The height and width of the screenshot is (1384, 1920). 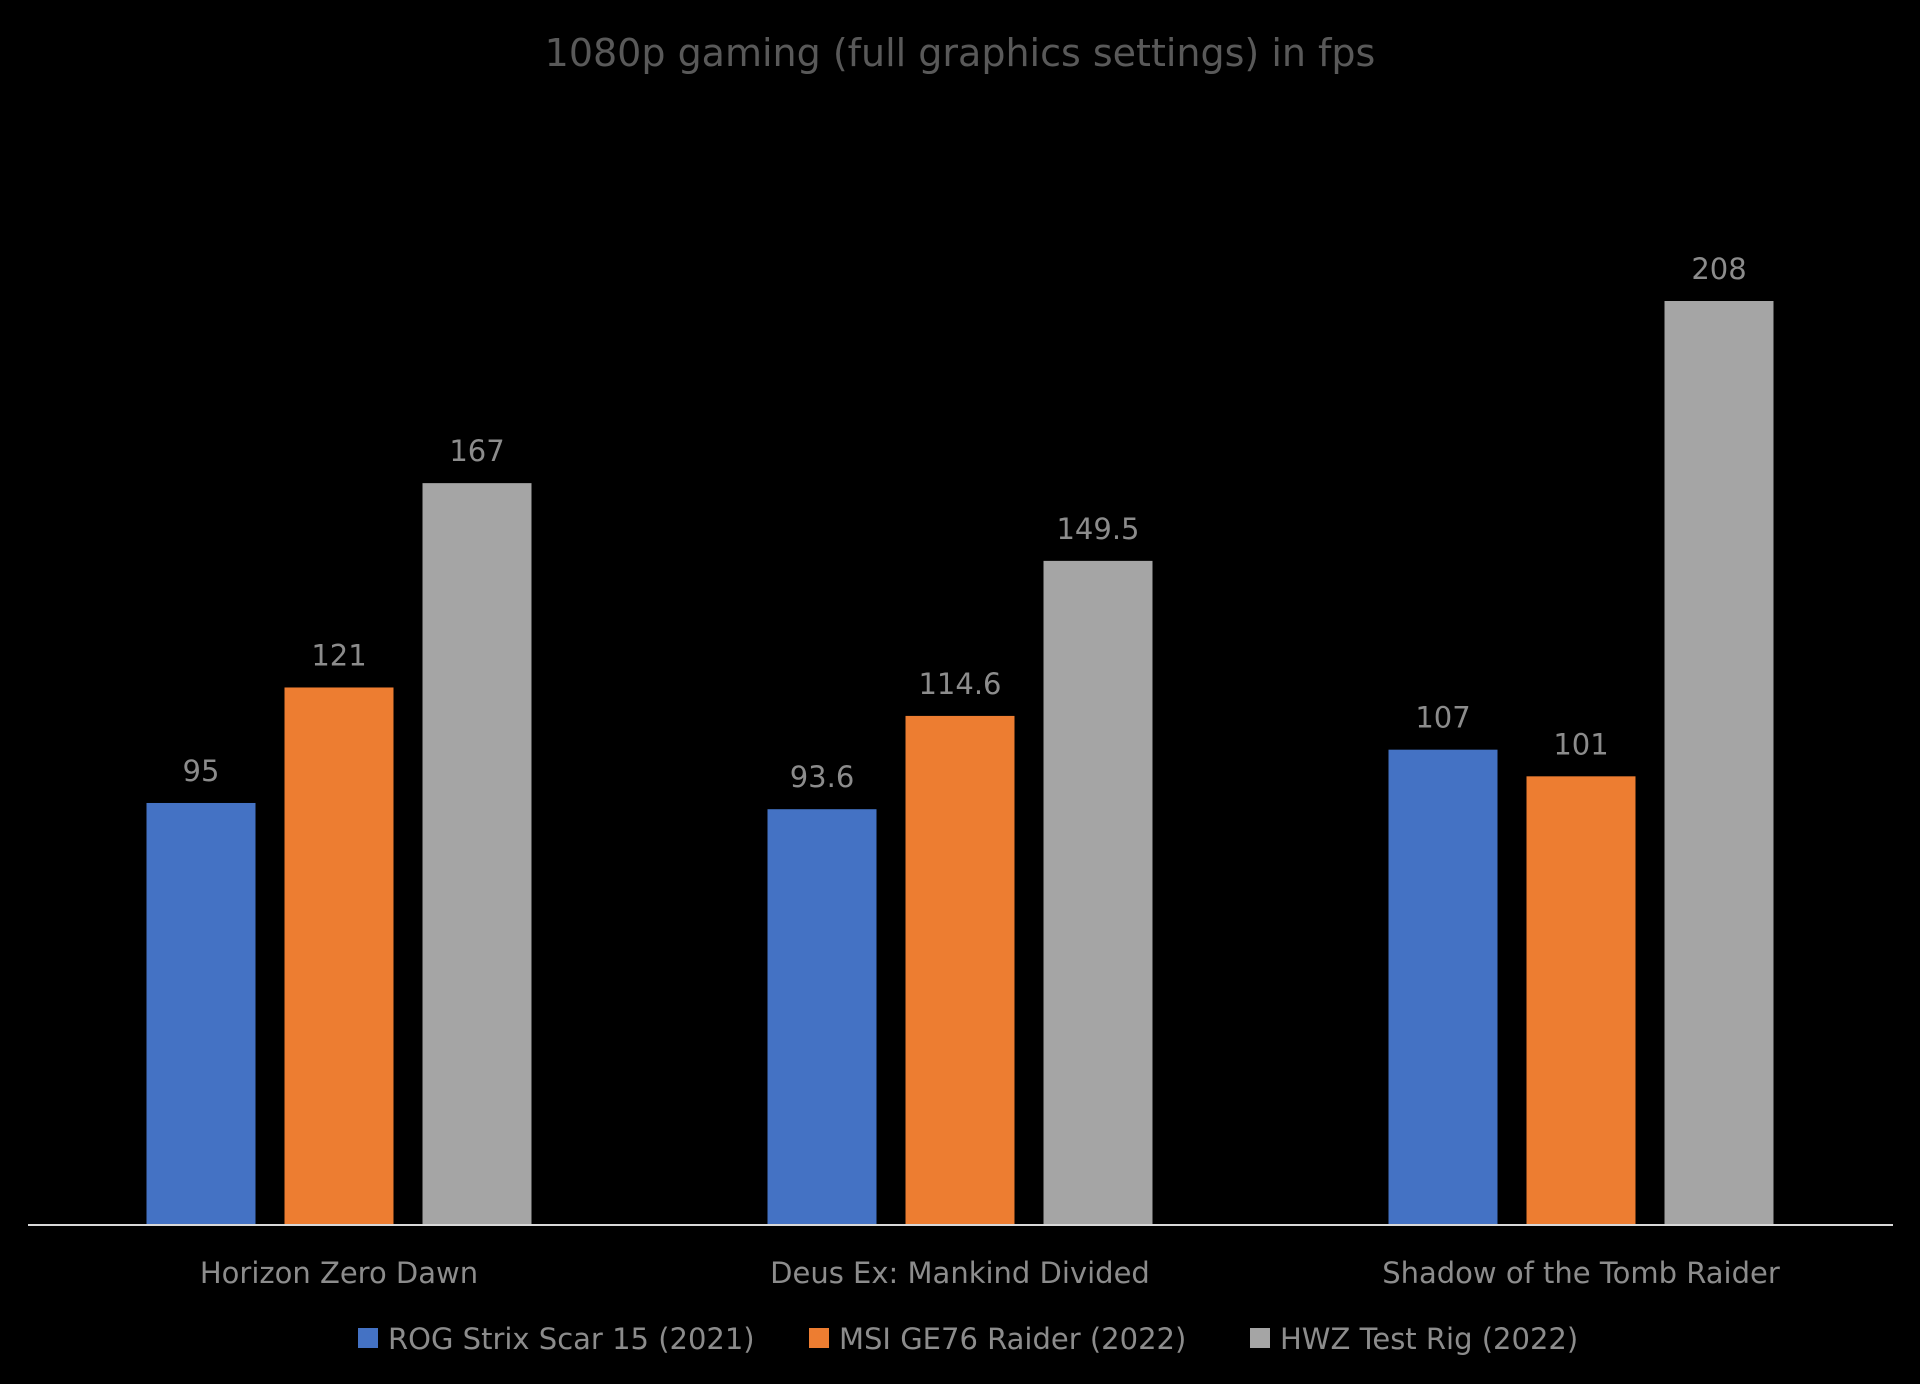 What do you see at coordinates (1581, 1273) in the screenshot?
I see `x-tick-label: Shadow of the Tomb Raider` at bounding box center [1581, 1273].